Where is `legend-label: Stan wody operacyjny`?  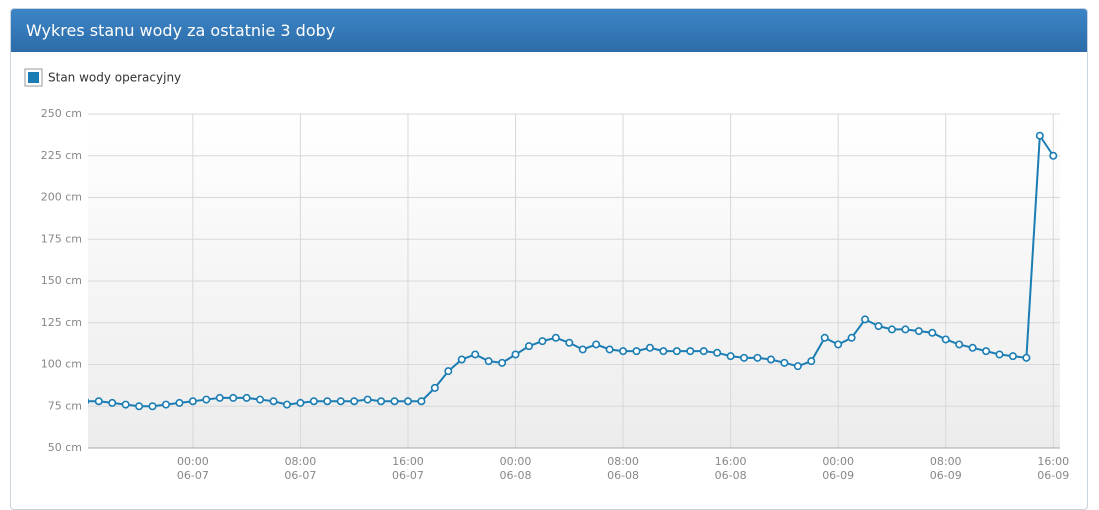 legend-label: Stan wody operacyjny is located at coordinates (114, 78).